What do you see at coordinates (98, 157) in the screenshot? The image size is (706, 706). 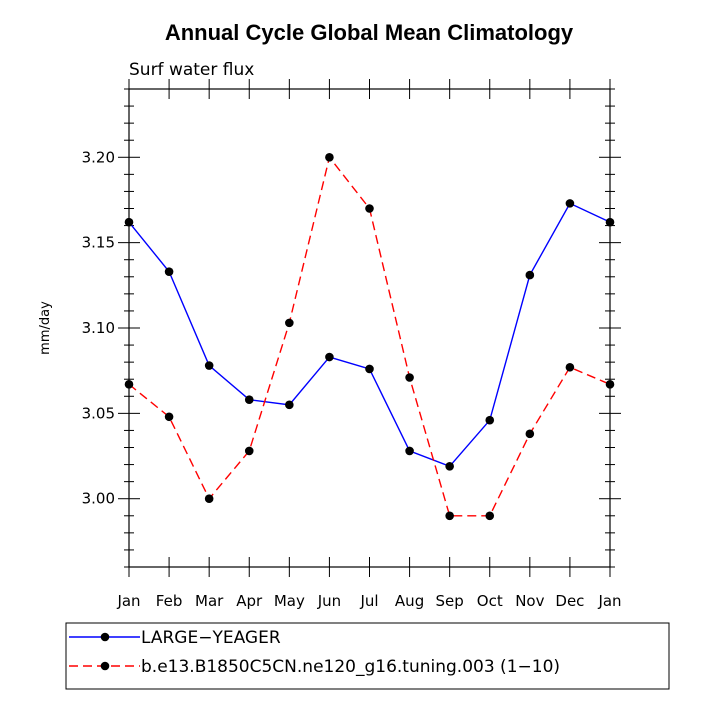 I see `y-tick-label: 3.20` at bounding box center [98, 157].